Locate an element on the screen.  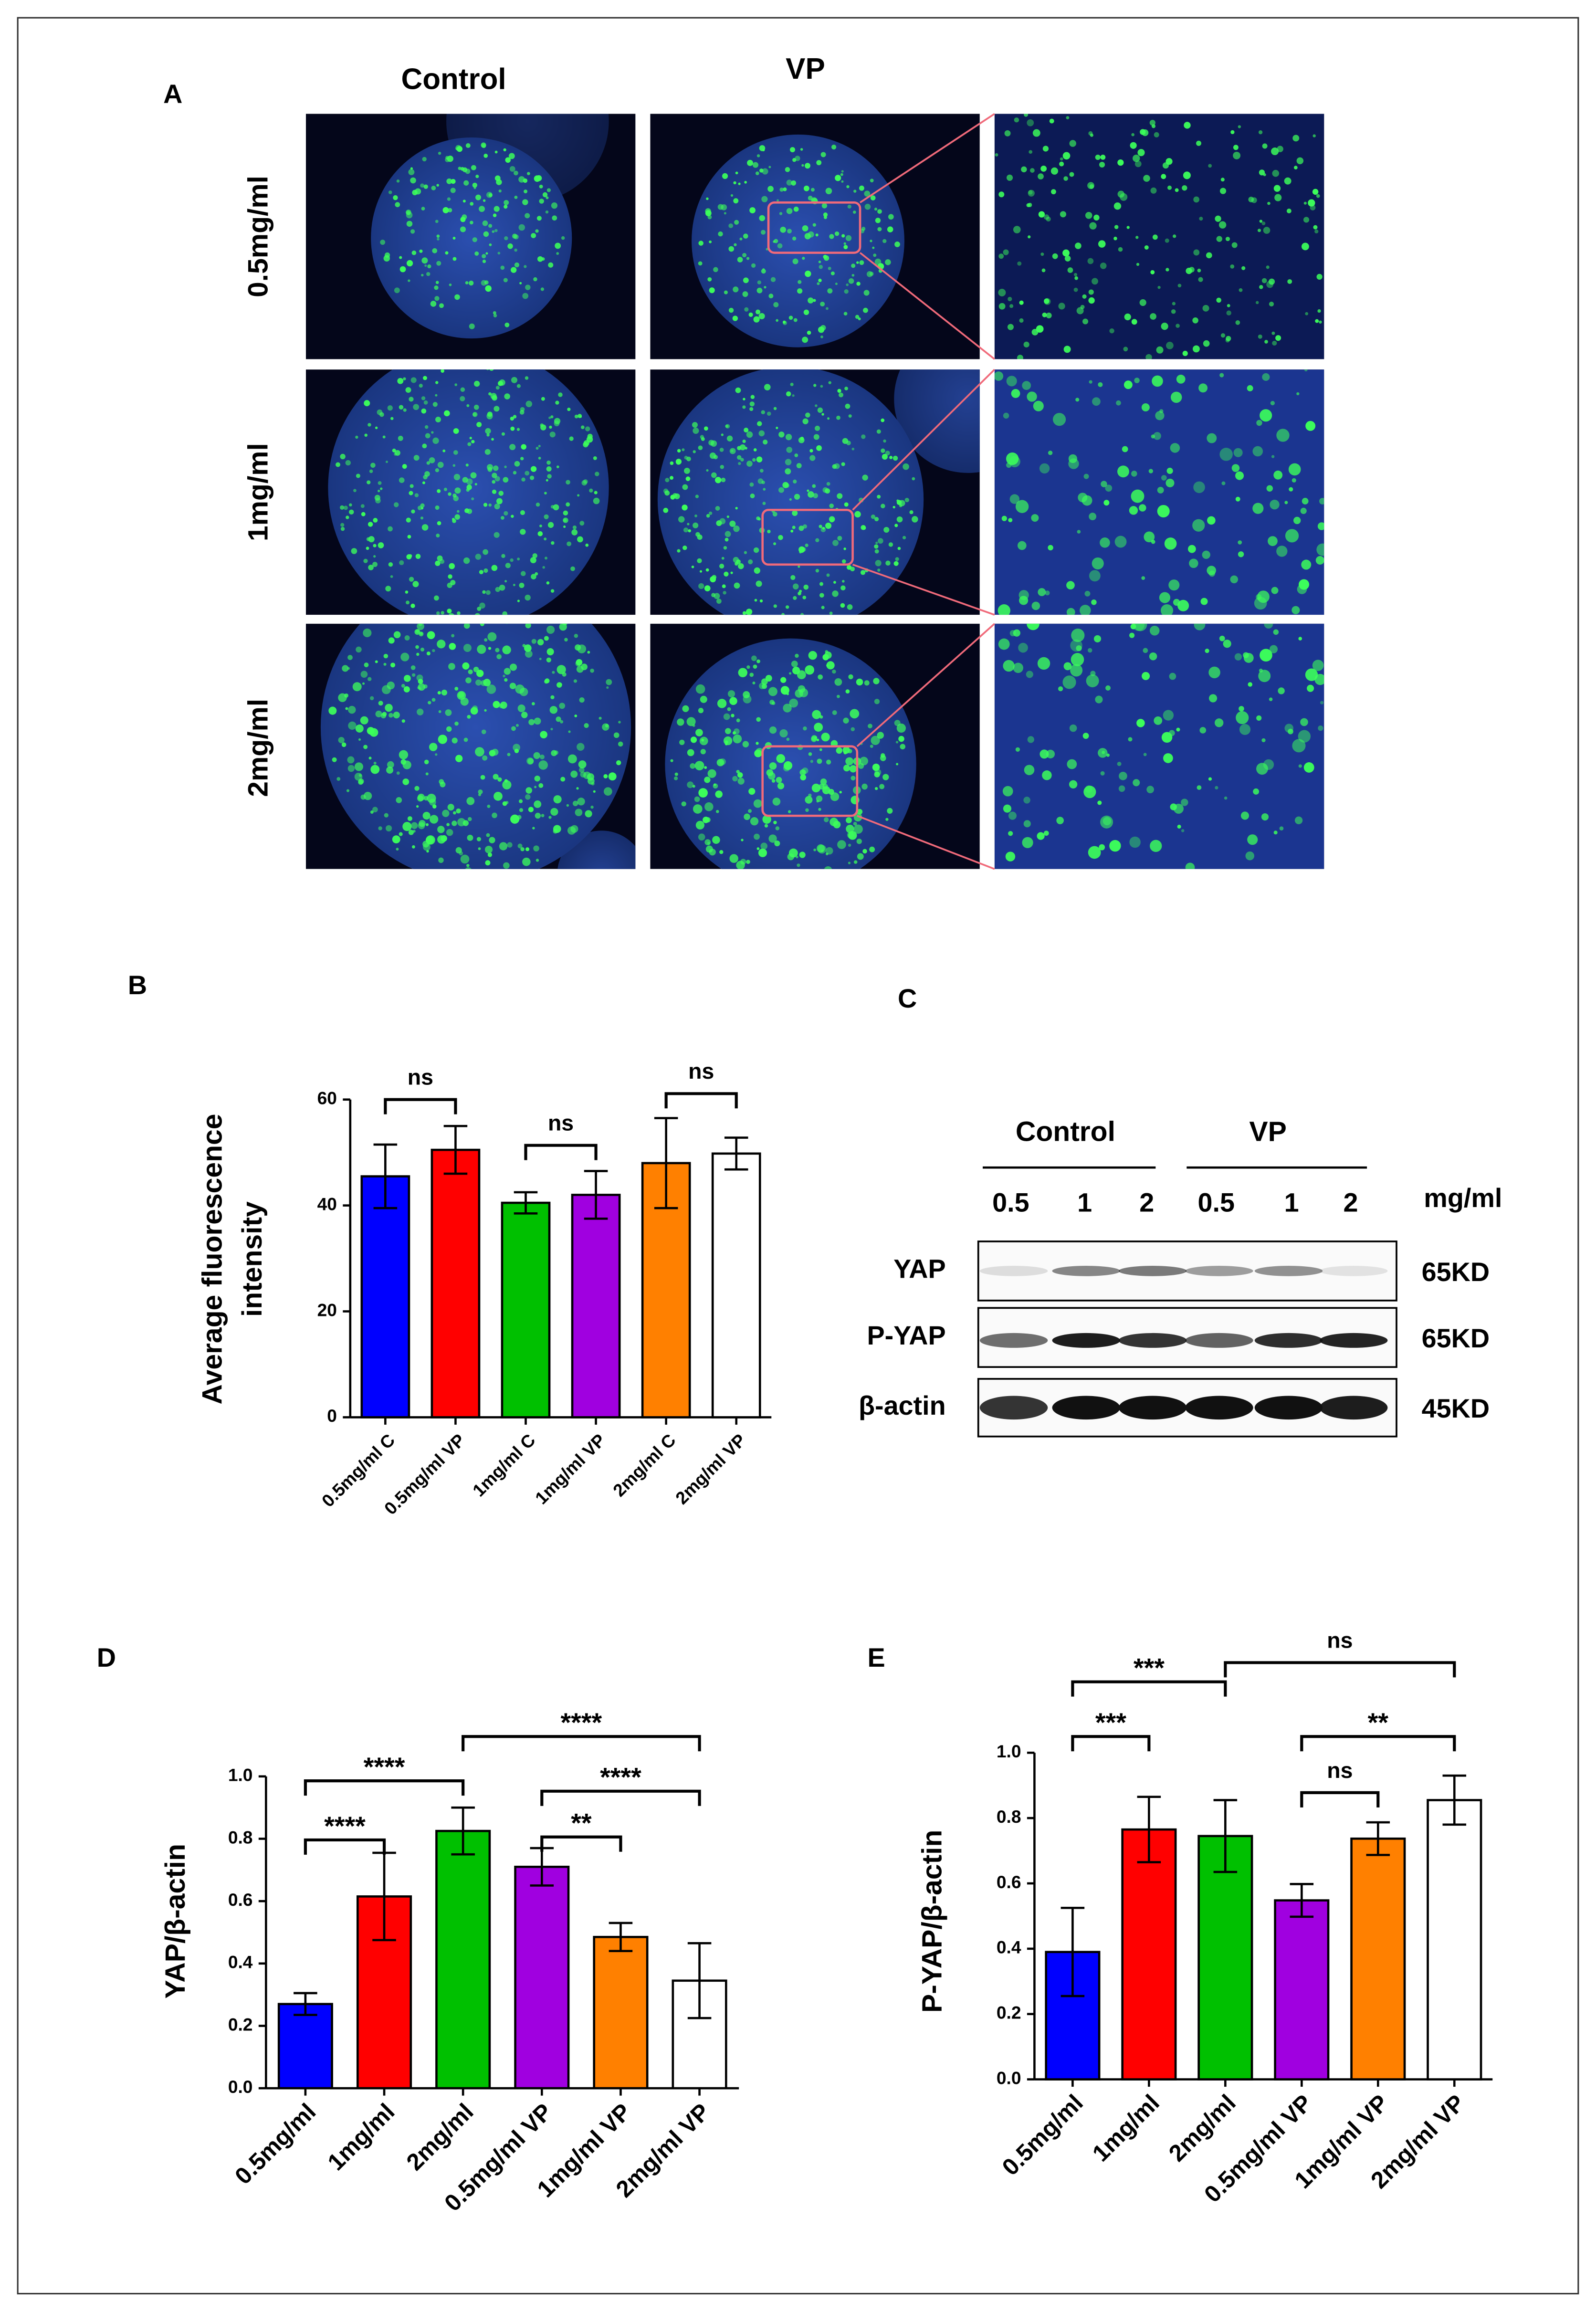
significance-label: *** is located at coordinates (1111, 1722).